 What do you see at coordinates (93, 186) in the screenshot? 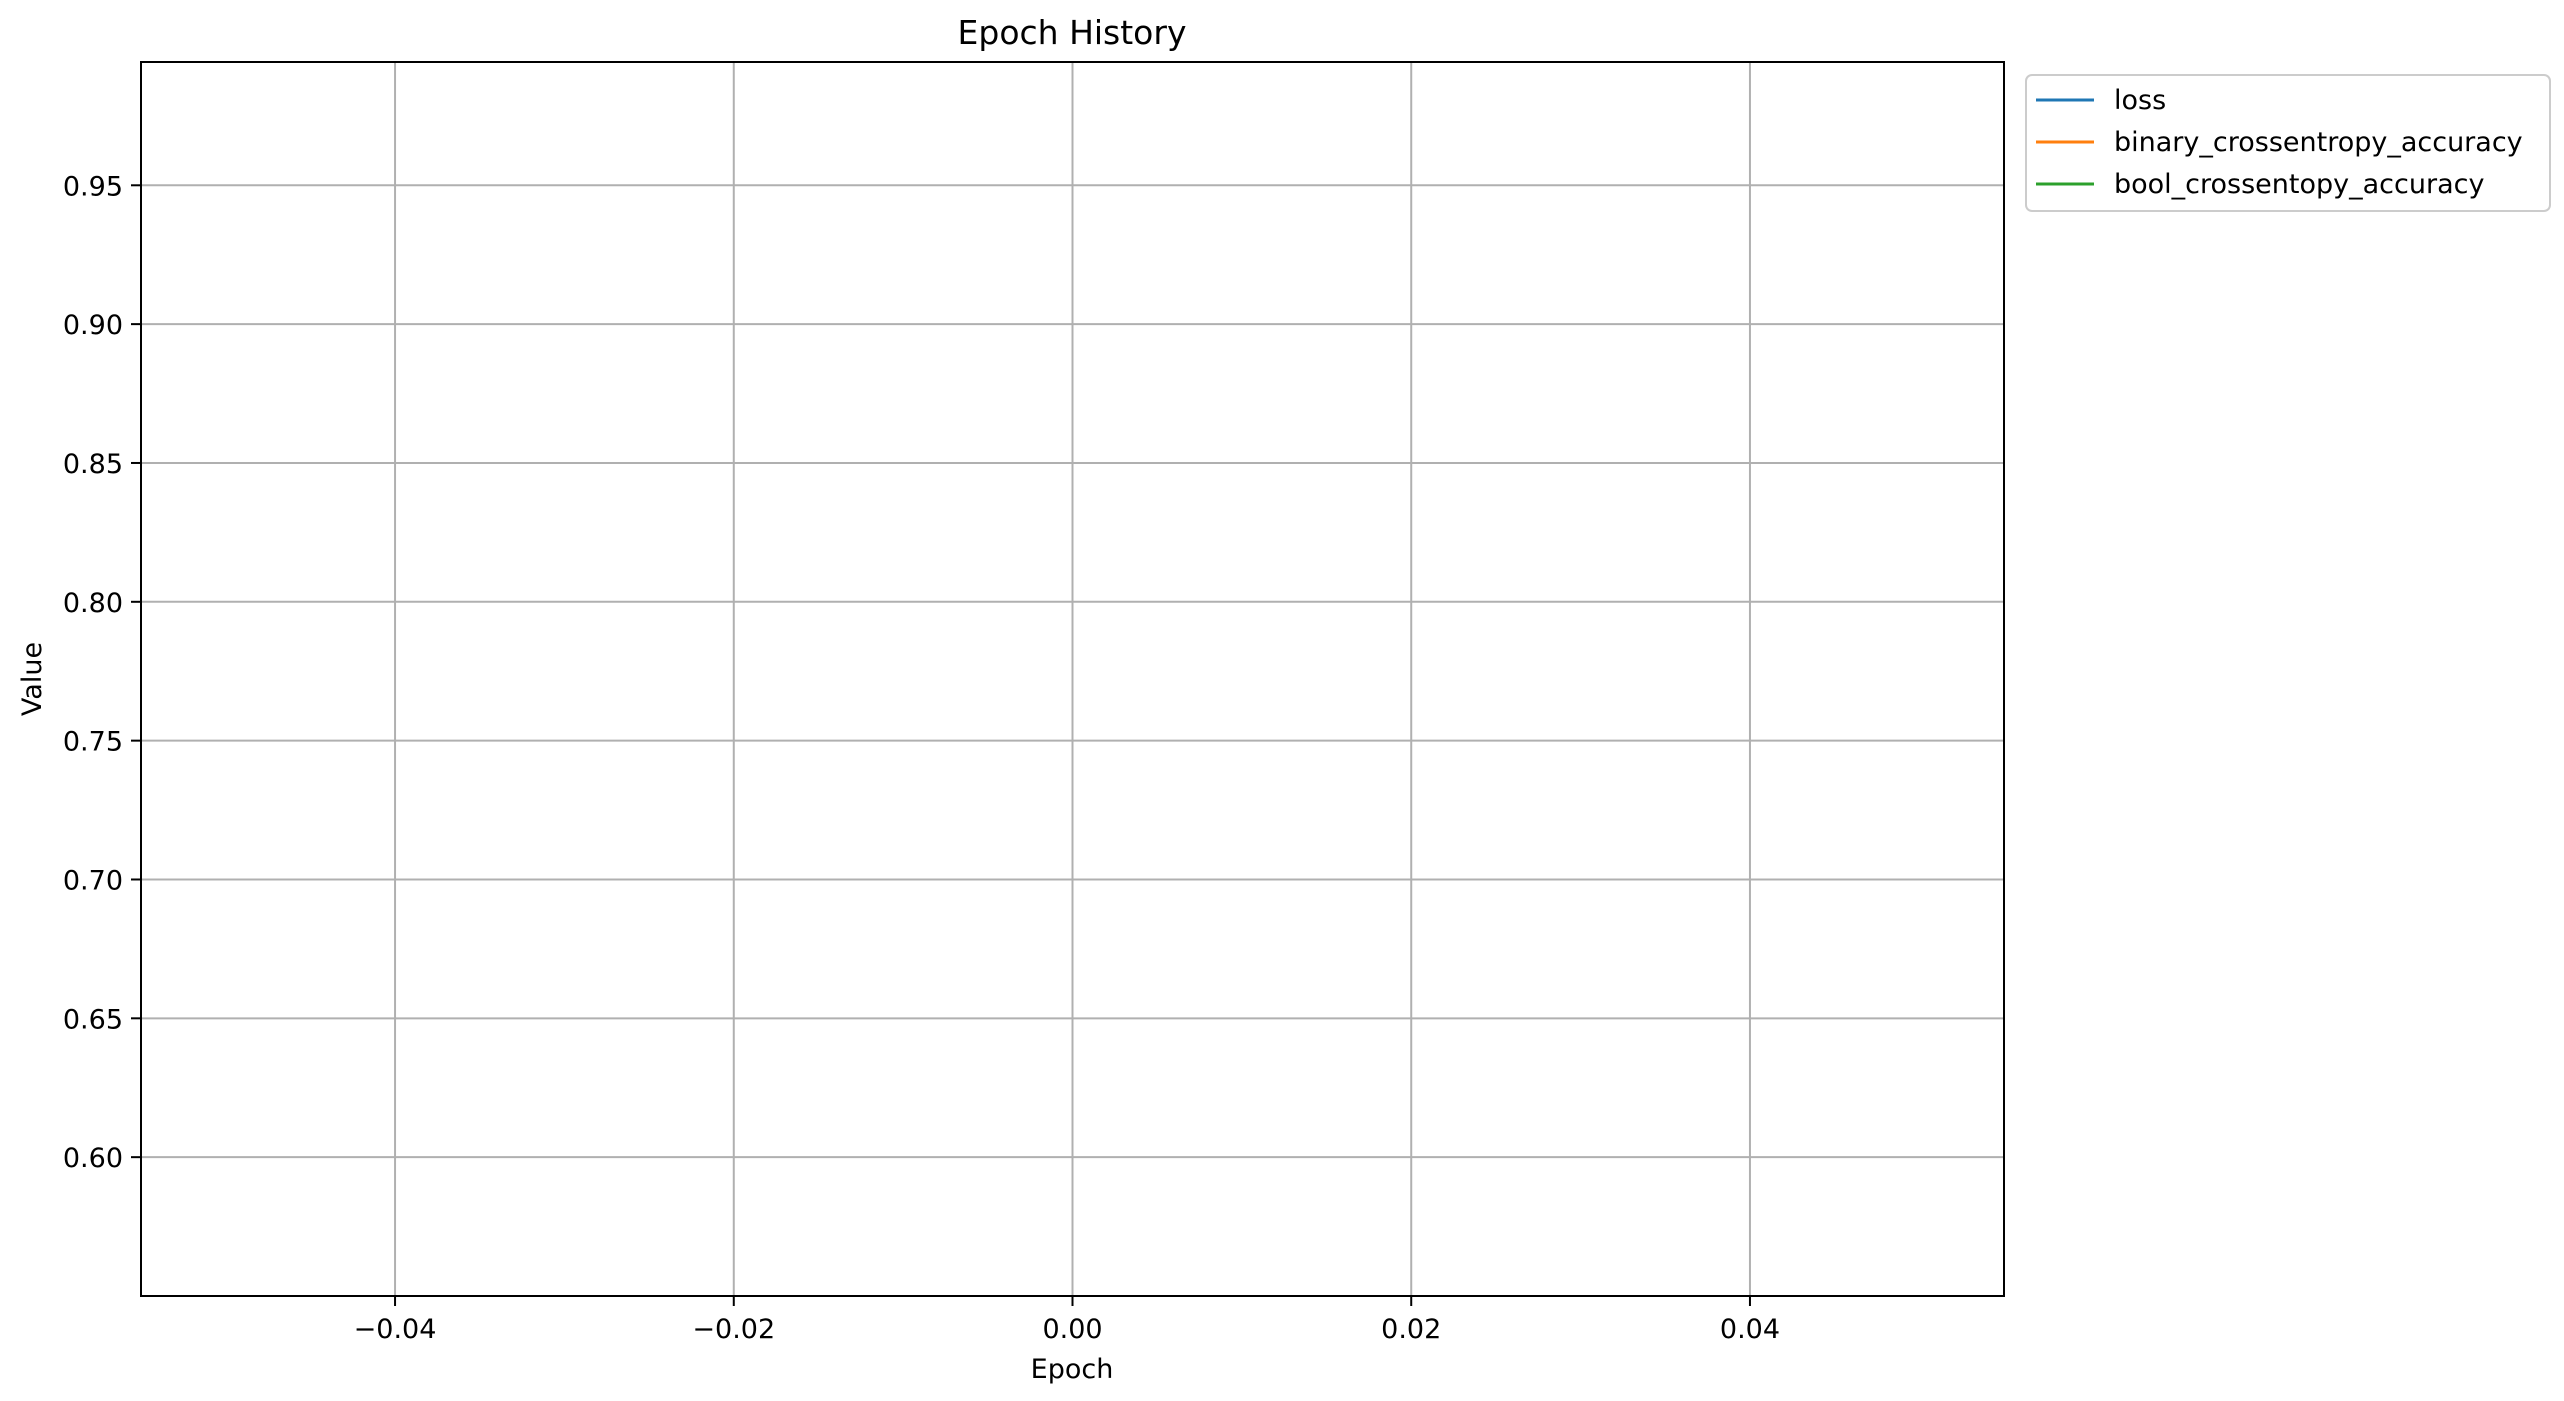
I see `y-tick-label: 0.95` at bounding box center [93, 186].